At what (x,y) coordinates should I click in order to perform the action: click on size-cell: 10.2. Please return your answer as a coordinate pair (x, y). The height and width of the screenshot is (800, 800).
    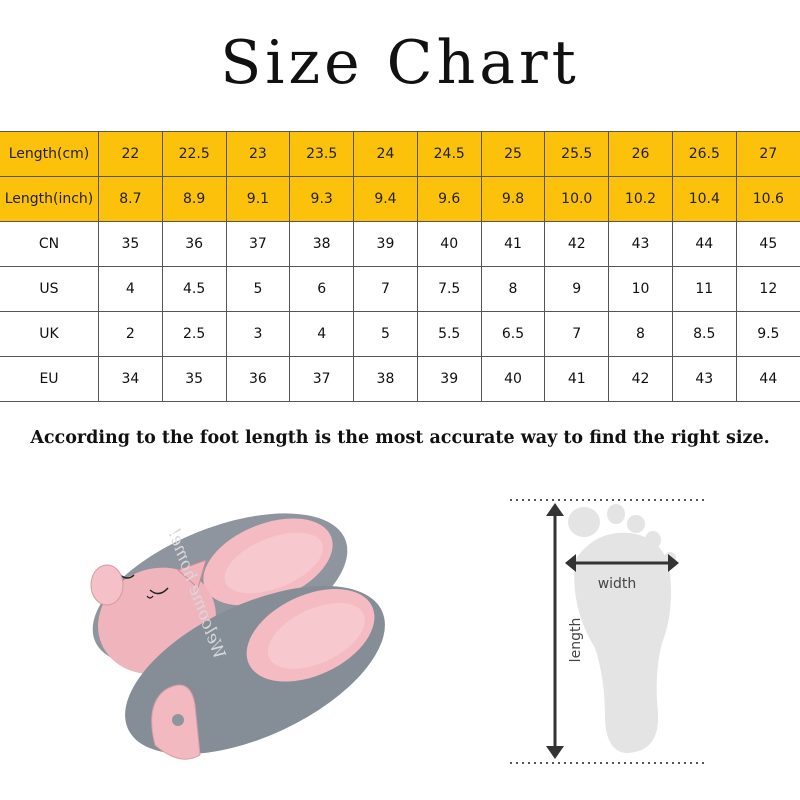
    Looking at the image, I should click on (640, 199).